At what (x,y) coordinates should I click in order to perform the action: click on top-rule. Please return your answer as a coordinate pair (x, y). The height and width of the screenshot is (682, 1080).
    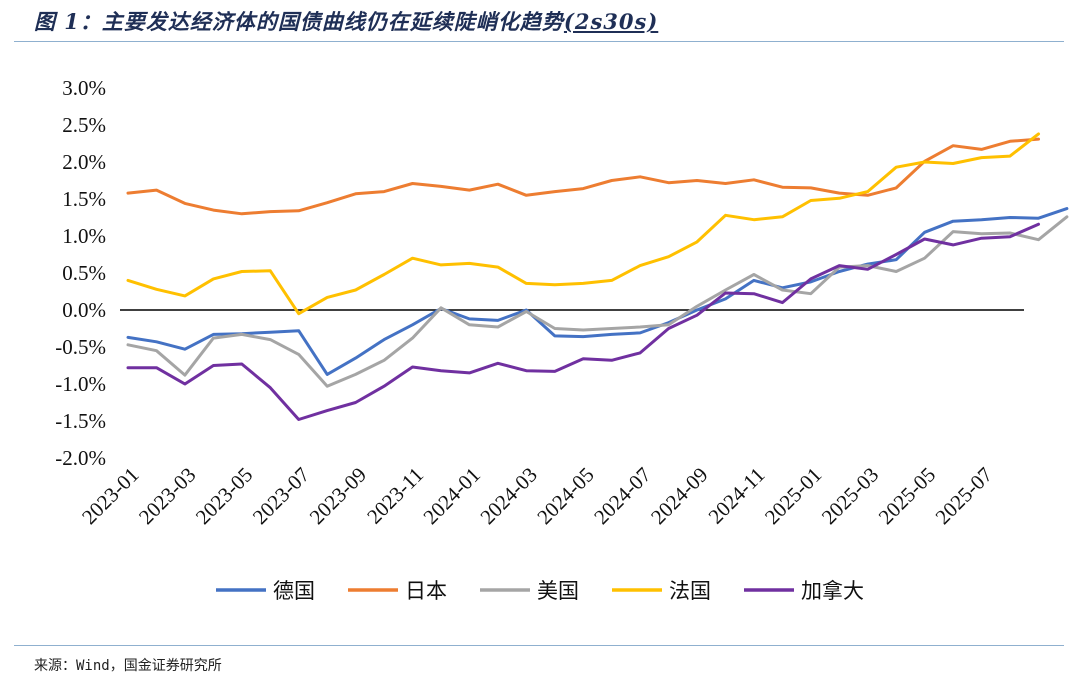
    Looking at the image, I should click on (539, 41).